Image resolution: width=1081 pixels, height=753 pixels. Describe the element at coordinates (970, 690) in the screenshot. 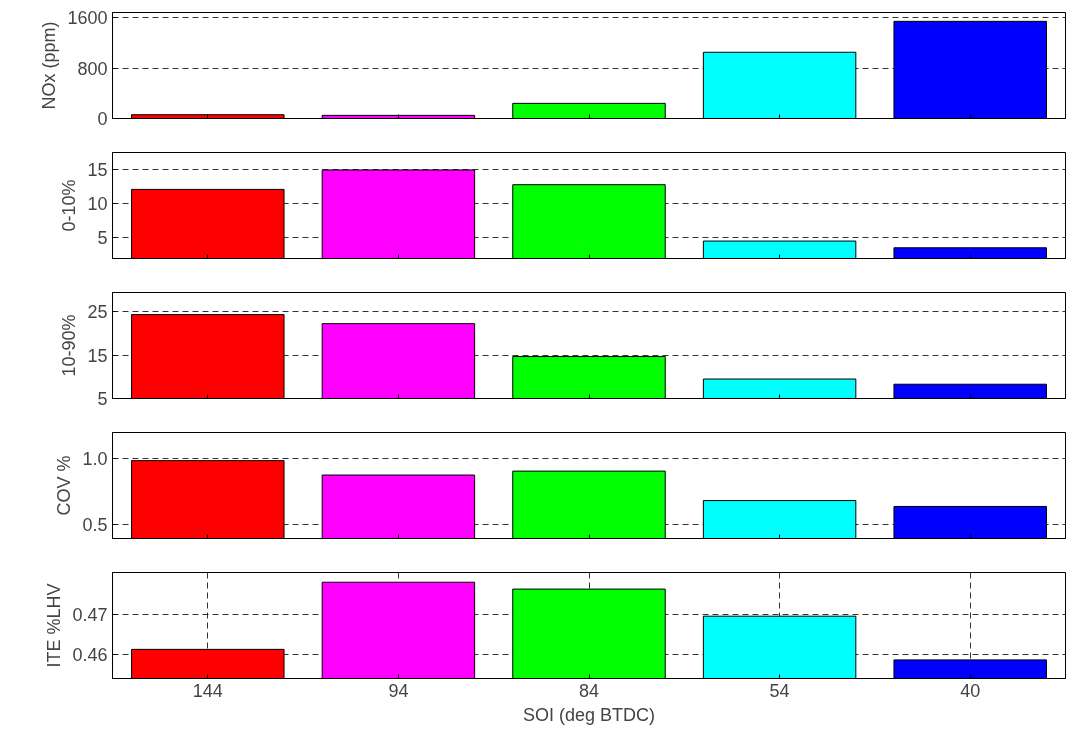

I see `x-tick-label: 40` at that location.